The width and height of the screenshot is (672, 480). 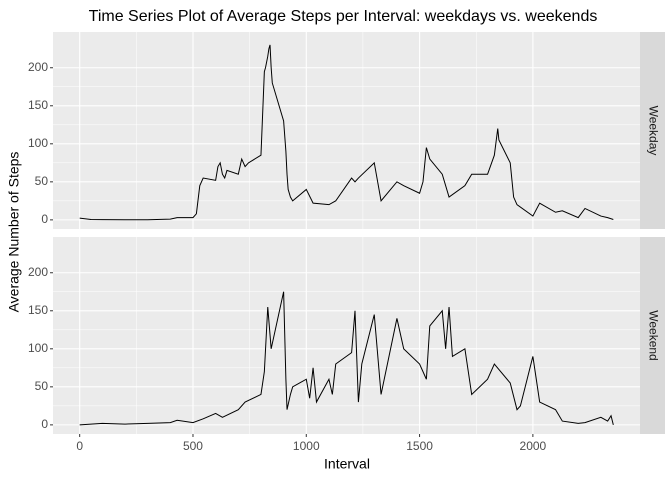 I want to click on x-tick-label: 0, so click(x=79, y=446).